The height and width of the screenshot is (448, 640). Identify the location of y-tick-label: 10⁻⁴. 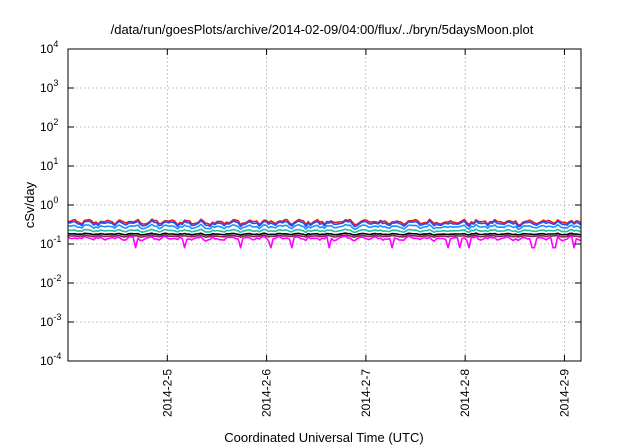
(50, 359).